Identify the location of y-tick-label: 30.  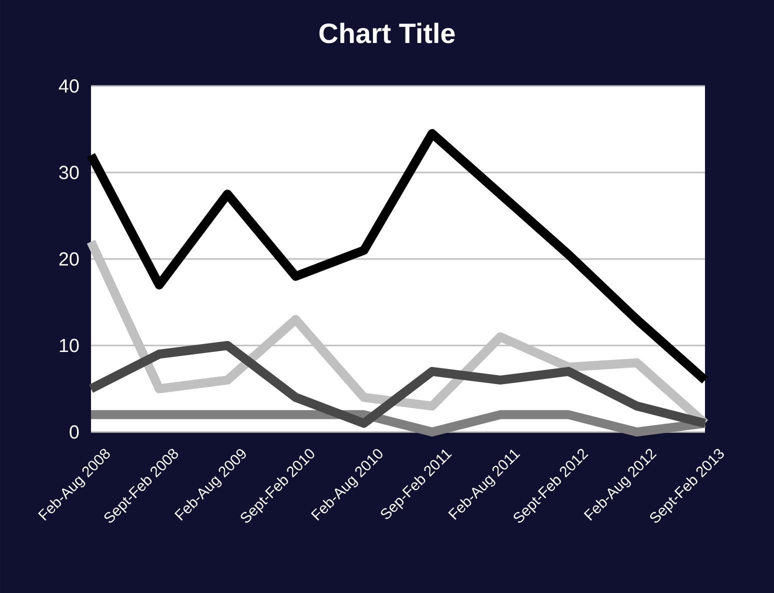
(69, 173).